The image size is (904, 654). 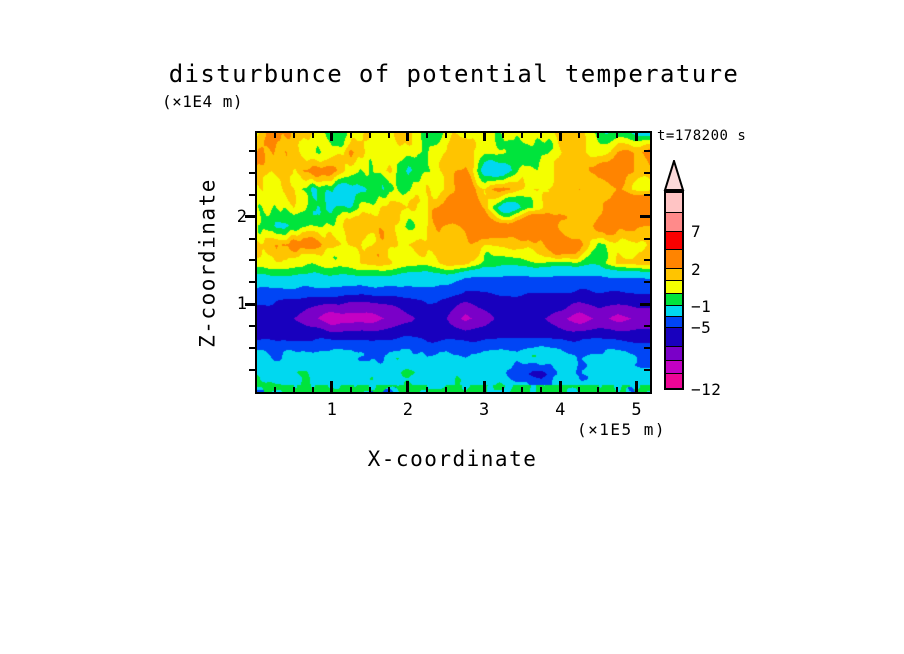 I want to click on colorbar-tick-label: −12, so click(x=706, y=389).